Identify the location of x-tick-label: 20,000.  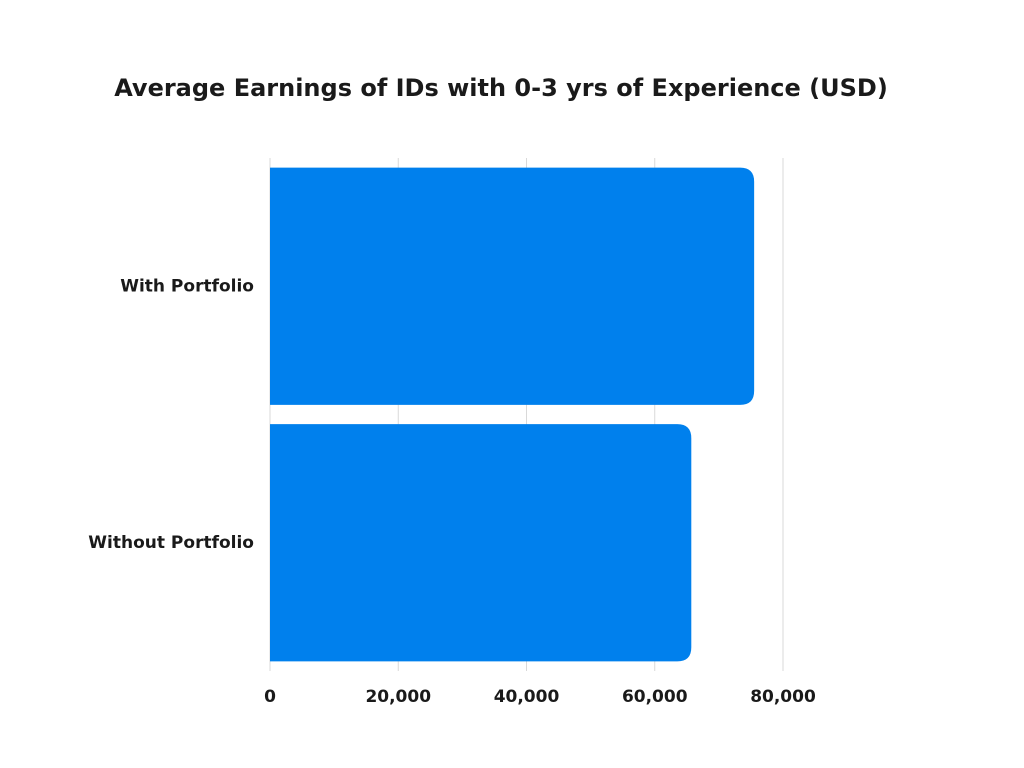
(398, 697).